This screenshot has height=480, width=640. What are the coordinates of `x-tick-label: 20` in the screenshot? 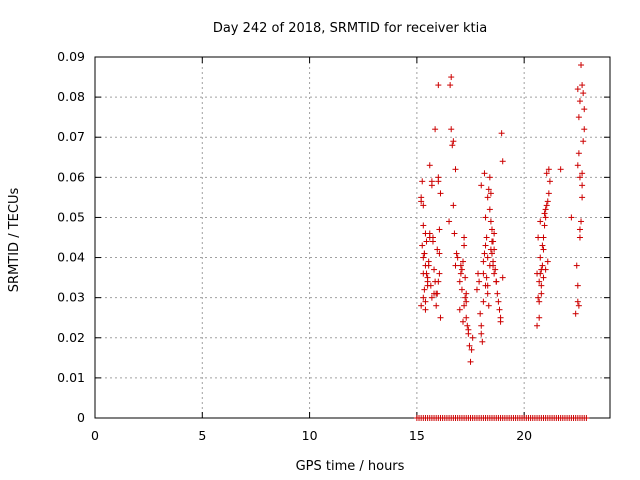 It's located at (524, 435).